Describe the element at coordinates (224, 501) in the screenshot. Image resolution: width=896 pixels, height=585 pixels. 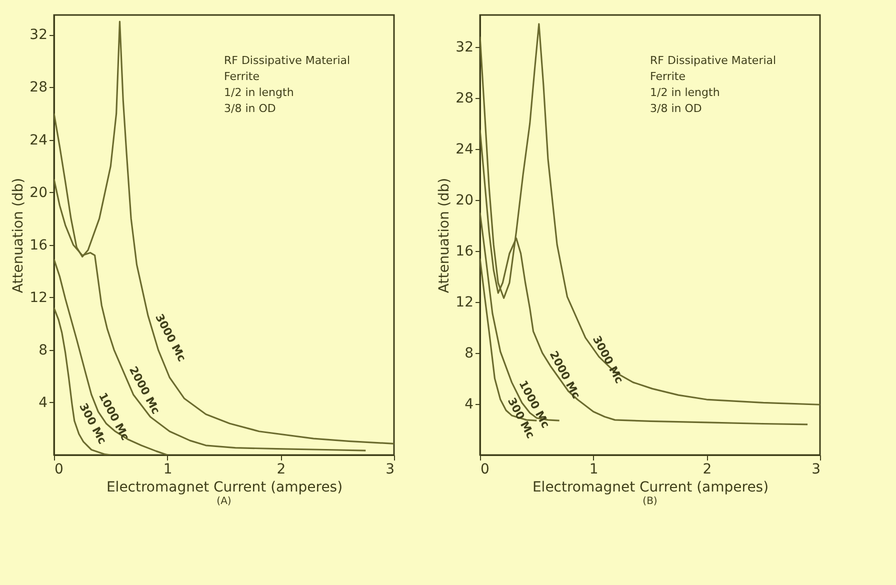
I see `text: (A)` at that location.